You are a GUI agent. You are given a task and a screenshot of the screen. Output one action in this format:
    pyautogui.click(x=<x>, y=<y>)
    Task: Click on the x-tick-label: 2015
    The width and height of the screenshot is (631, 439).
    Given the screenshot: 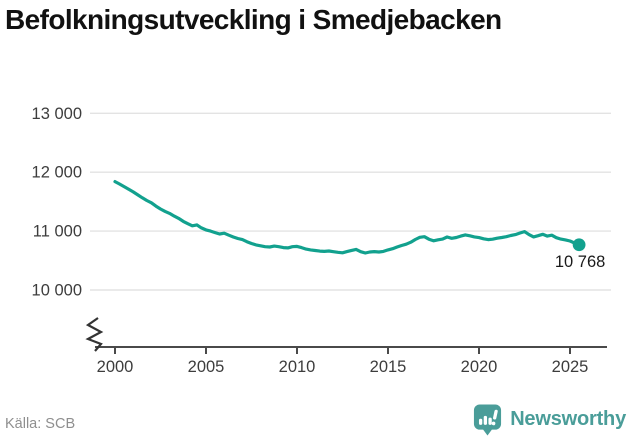 What is the action you would take?
    pyautogui.click(x=388, y=367)
    